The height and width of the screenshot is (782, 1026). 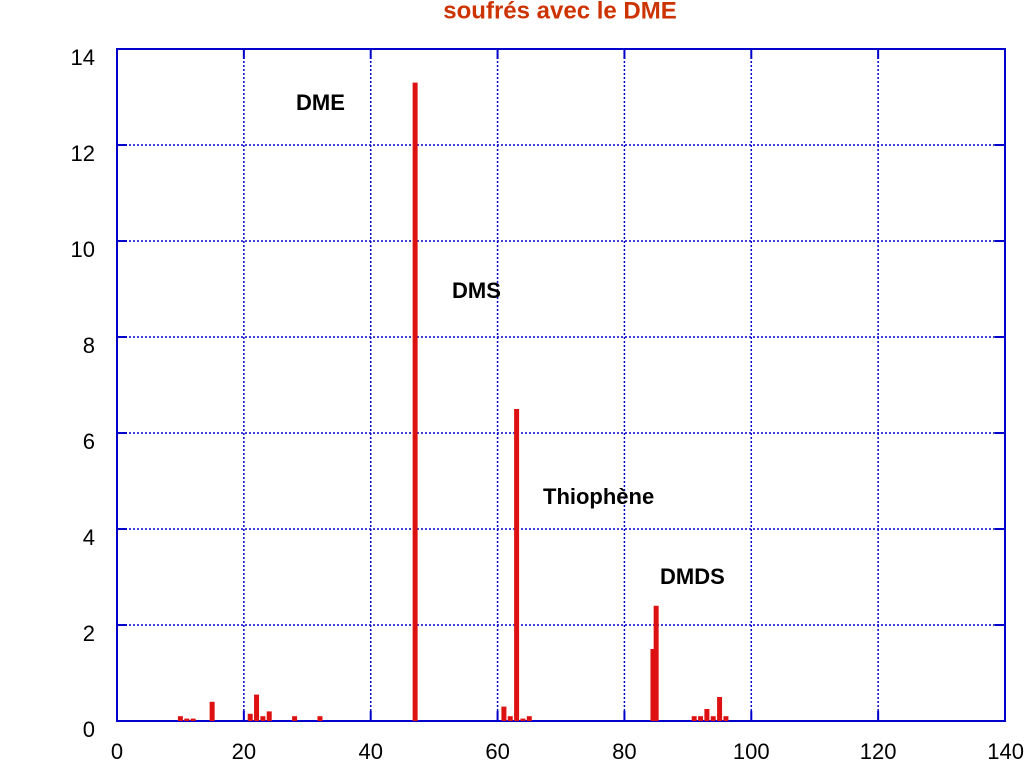 I want to click on annotation: DMS, so click(x=476, y=290).